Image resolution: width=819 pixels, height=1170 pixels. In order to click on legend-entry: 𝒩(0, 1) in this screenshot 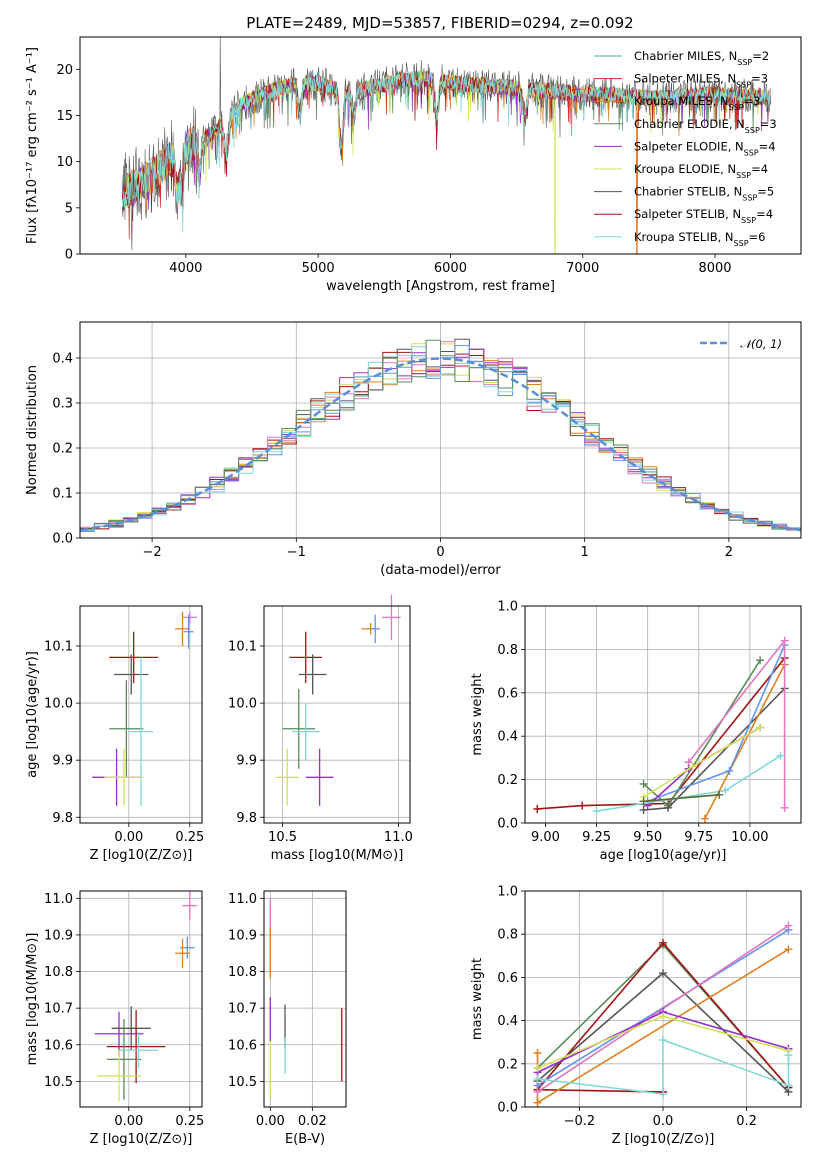, I will do `click(761, 344)`.